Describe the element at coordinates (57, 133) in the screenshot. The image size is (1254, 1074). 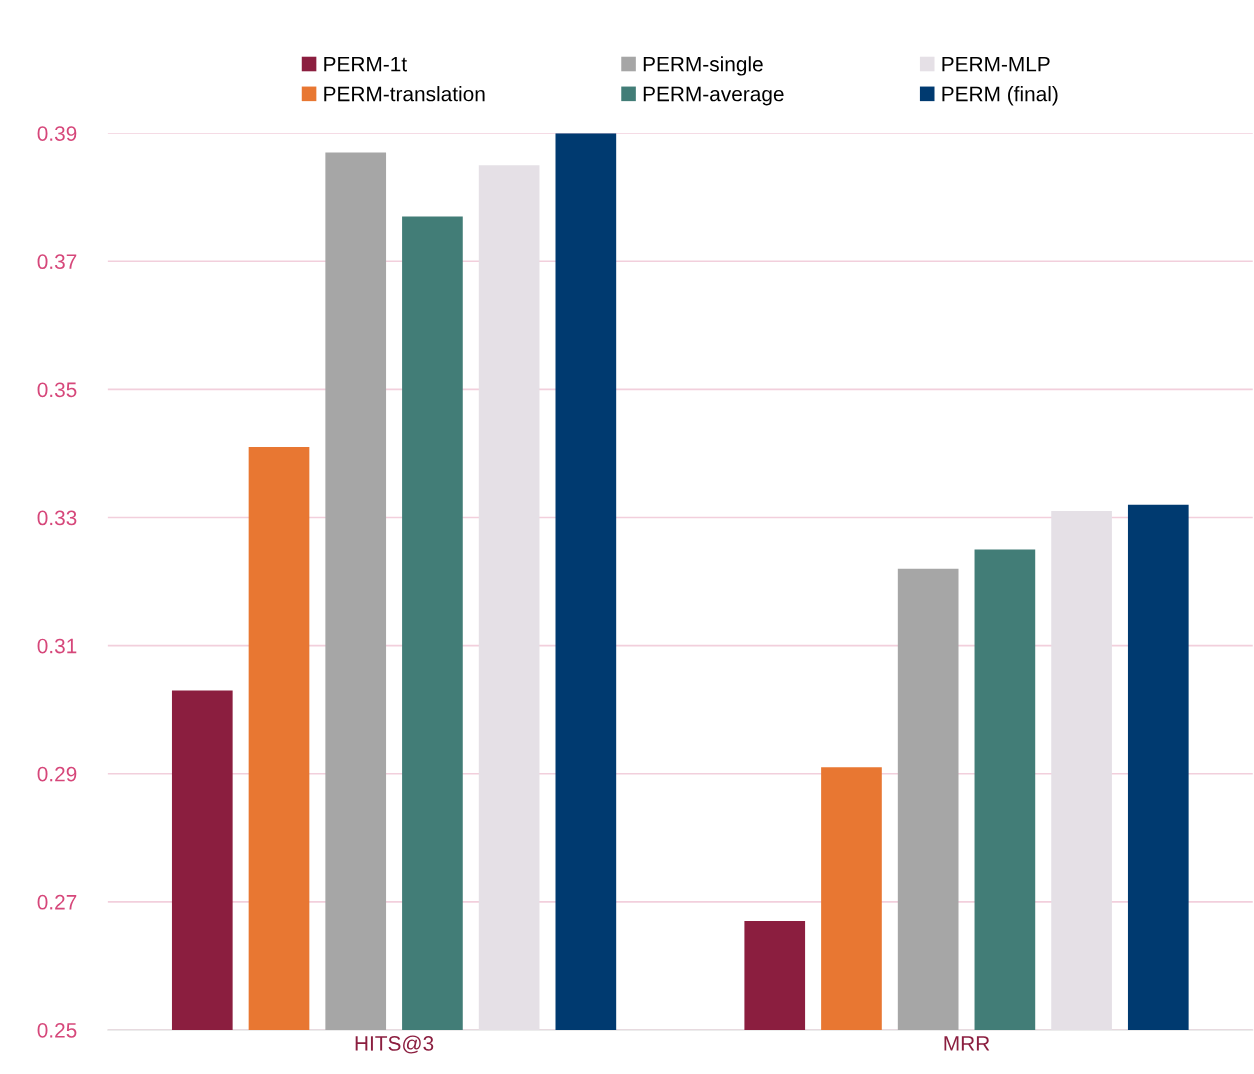
I see `y-tick-label: 0.39` at that location.